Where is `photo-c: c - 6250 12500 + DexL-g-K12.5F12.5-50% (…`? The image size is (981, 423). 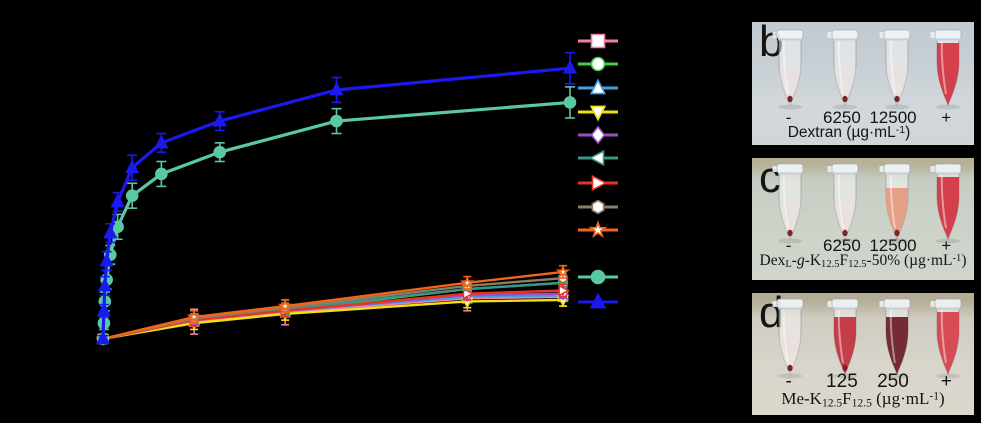
photo-c: c - 6250 12500 + DexL-g-K12.5F12.5-50% (… is located at coordinates (863, 219).